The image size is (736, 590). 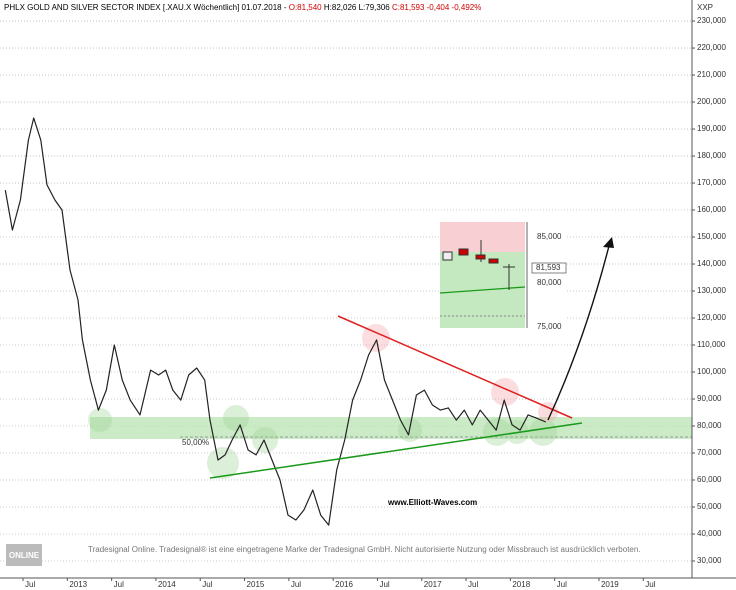 I want to click on y-tick-label: 50,000, so click(x=709, y=506).